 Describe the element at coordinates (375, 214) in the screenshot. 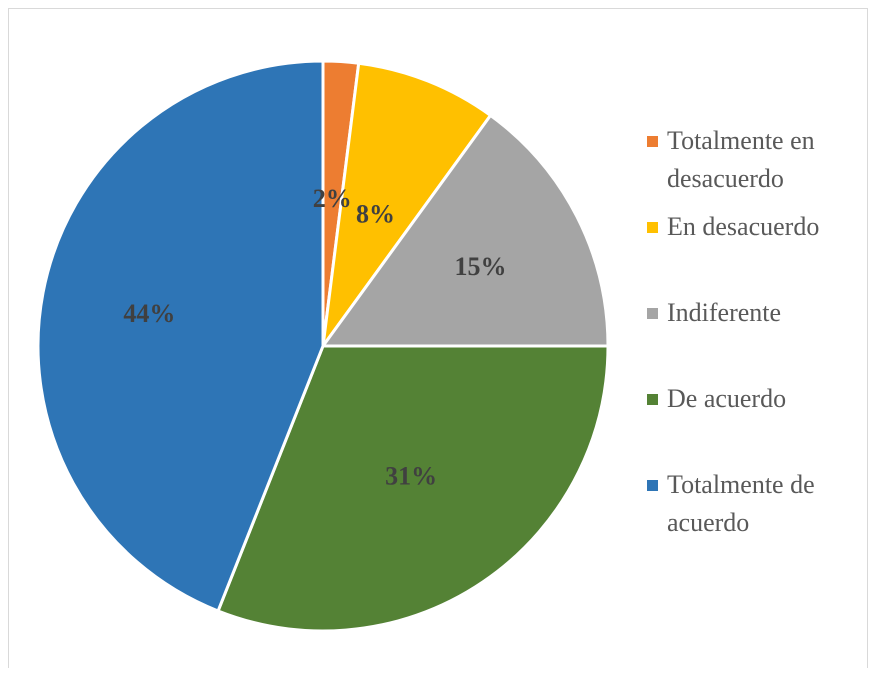

I see `data-label-en-desacuerdo: 8%` at that location.